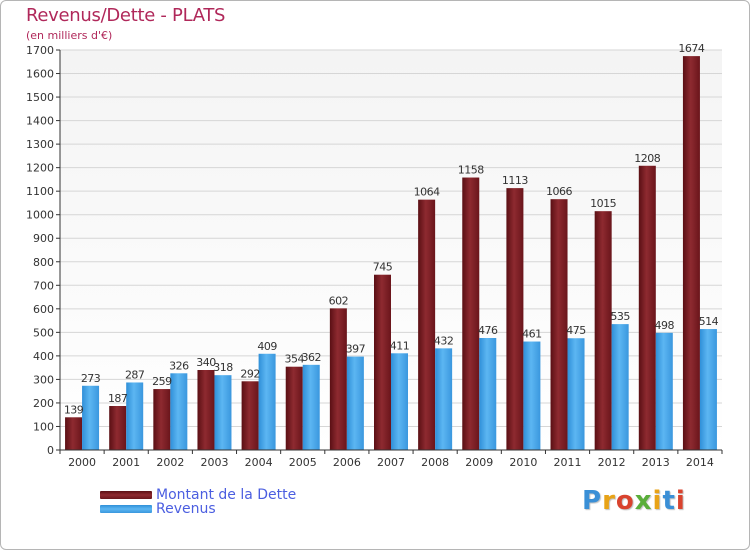  I want to click on data-label-dette: 139, so click(74, 409).